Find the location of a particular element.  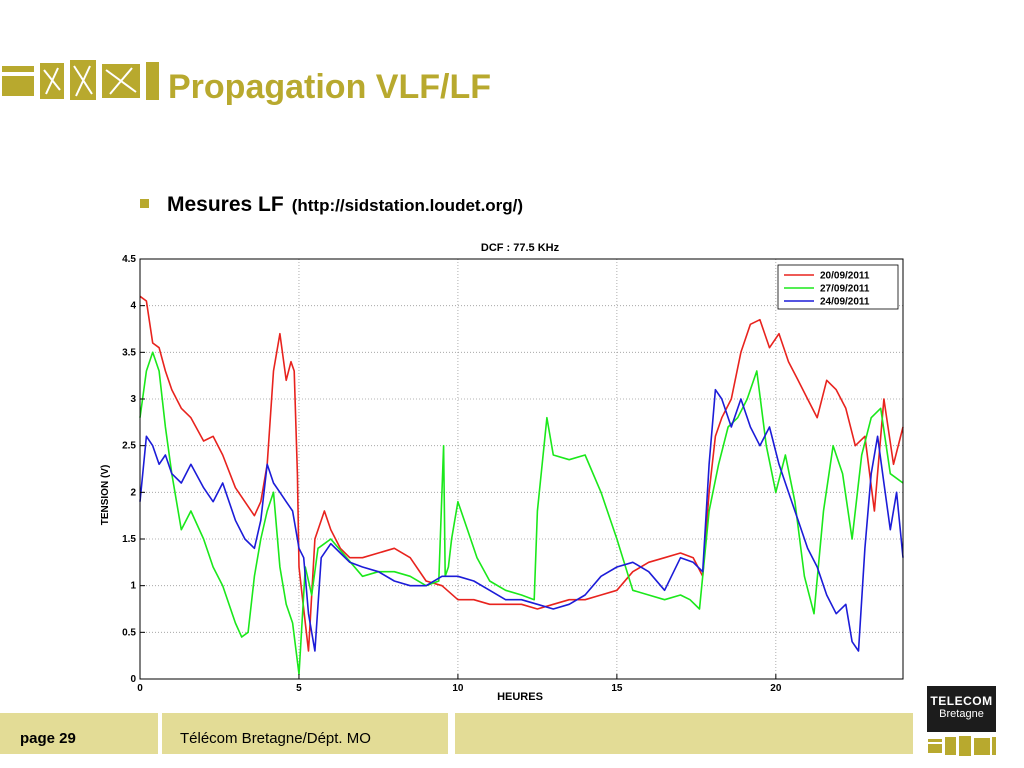

x-tick-label: 20 is located at coordinates (776, 688).